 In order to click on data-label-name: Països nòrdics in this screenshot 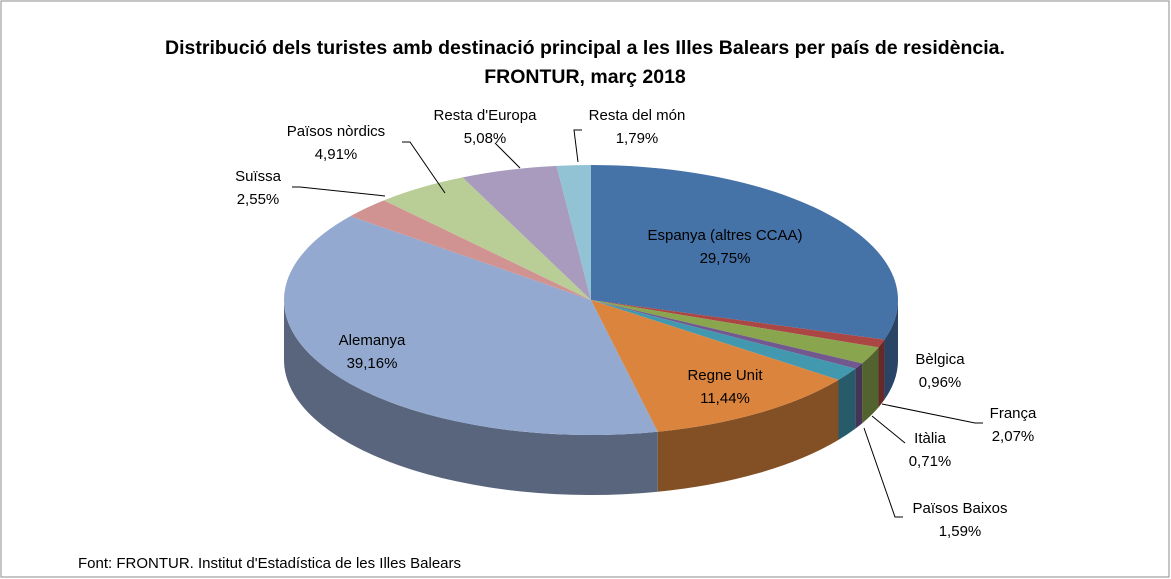, I will do `click(336, 131)`.